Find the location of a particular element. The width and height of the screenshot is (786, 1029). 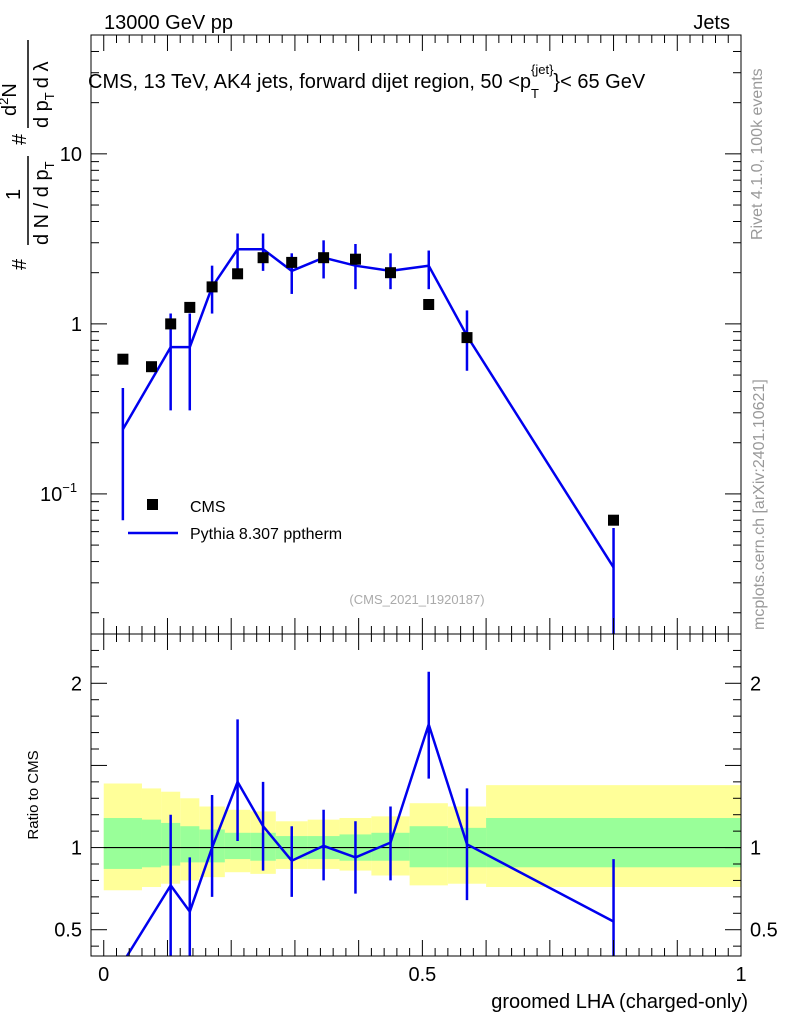

category-label: Jets is located at coordinates (711, 23).